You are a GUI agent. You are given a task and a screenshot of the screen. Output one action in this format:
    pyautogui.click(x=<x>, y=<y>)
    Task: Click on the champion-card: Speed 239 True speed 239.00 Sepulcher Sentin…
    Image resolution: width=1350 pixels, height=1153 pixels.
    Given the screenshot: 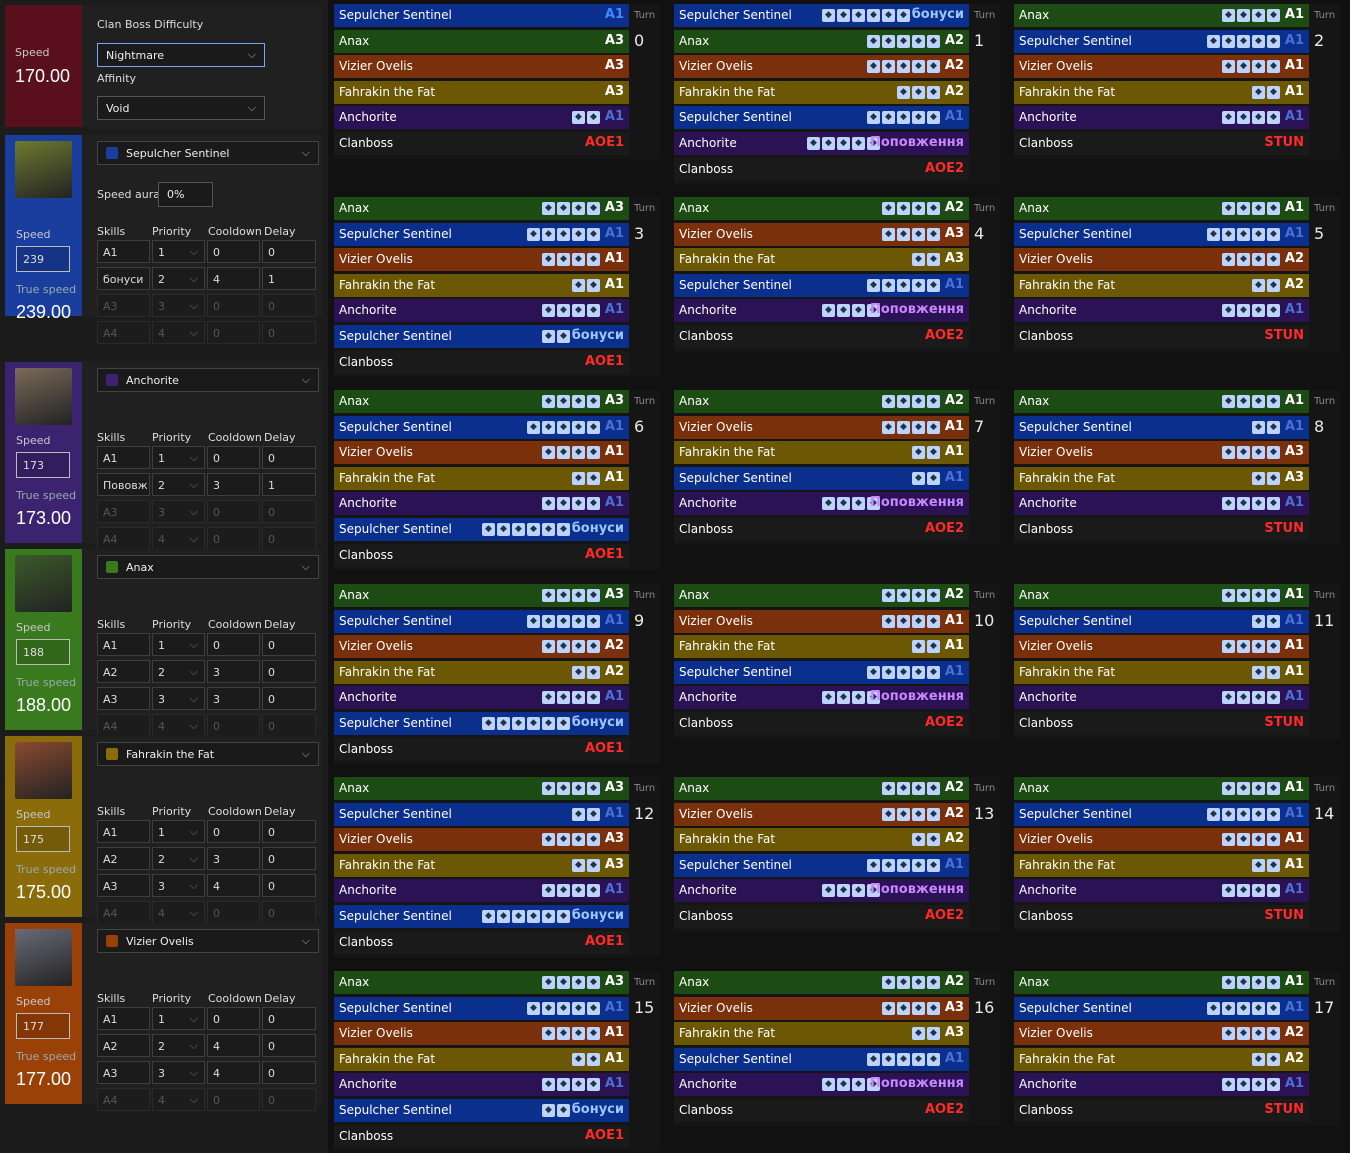 What is the action you would take?
    pyautogui.click(x=164, y=239)
    